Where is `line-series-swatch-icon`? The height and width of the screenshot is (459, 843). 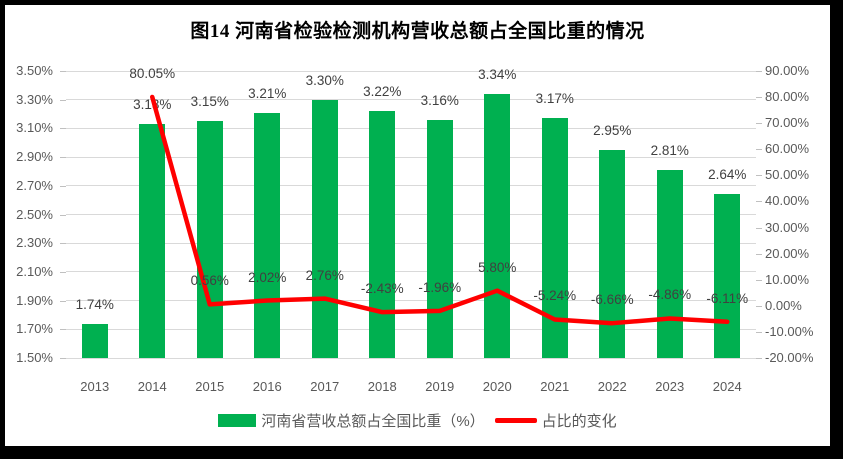
line-series-swatch-icon is located at coordinates (515, 420).